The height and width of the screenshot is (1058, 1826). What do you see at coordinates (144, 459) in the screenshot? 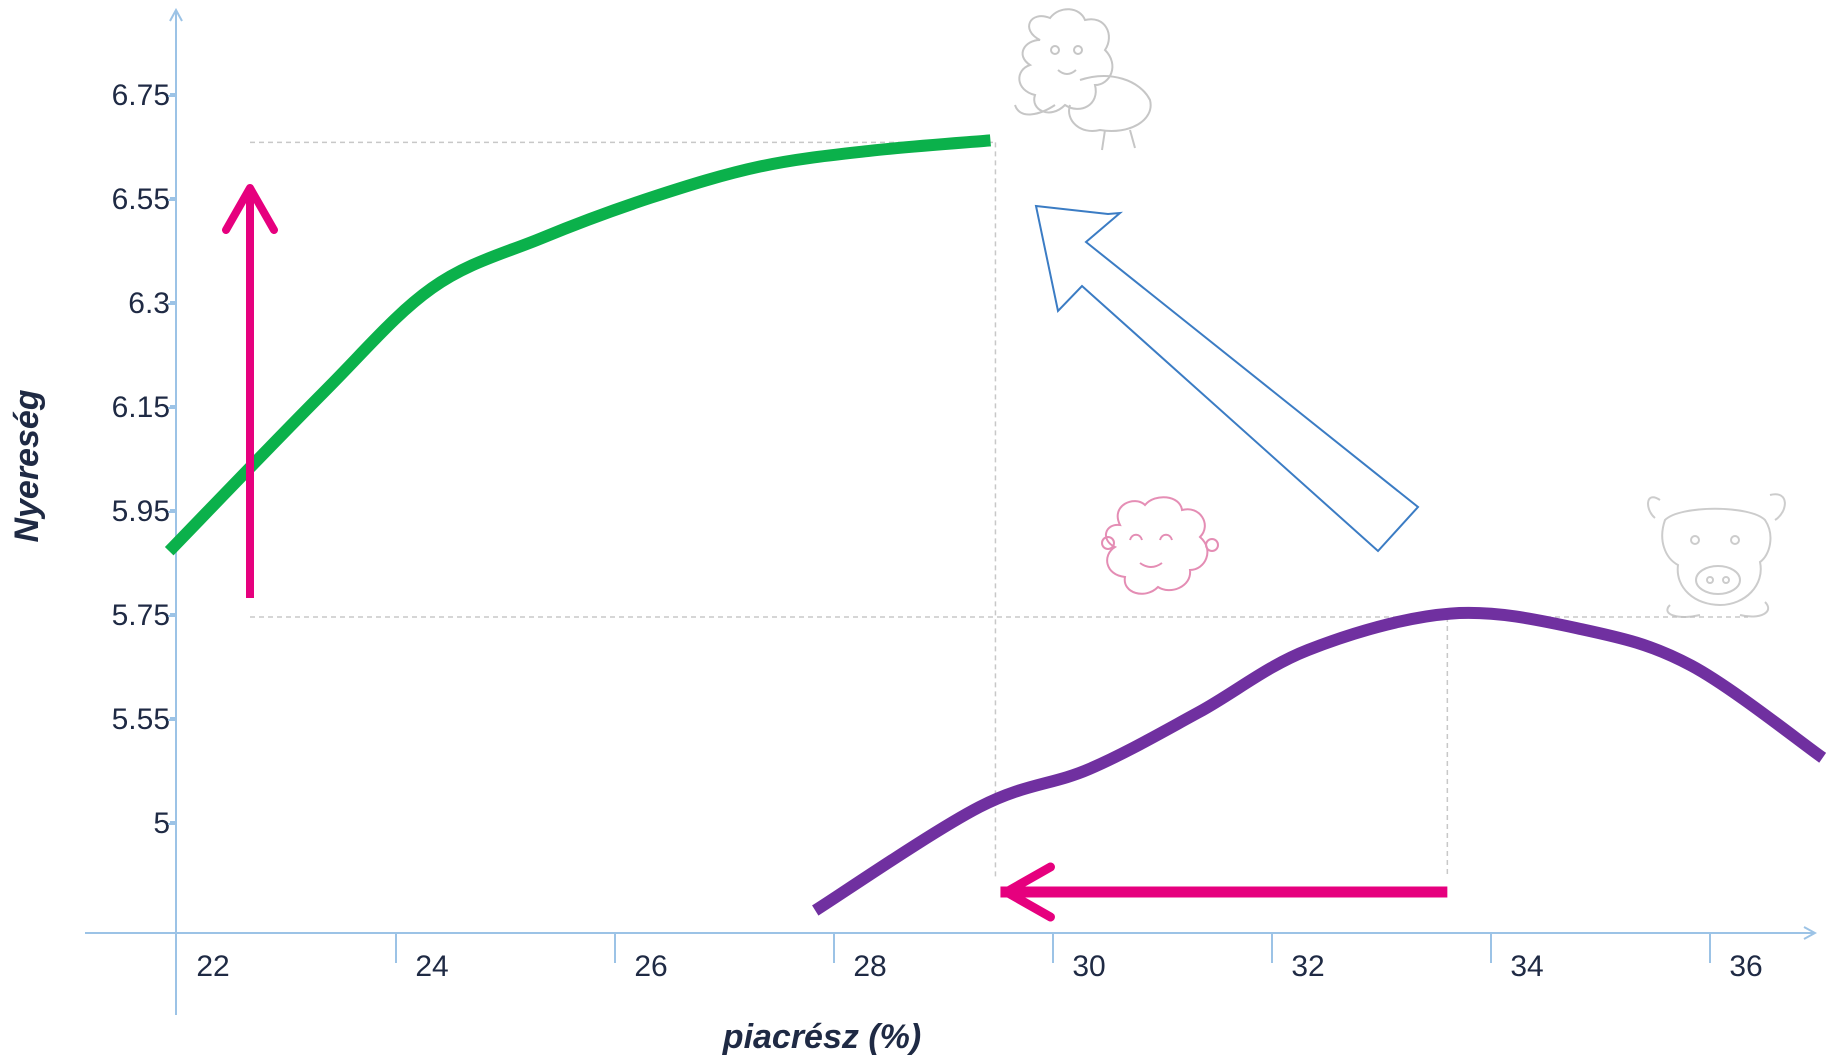
I see `y-ticks: 5 5.55 5.75 5.95 6.15 6.3 6.55 6.75` at bounding box center [144, 459].